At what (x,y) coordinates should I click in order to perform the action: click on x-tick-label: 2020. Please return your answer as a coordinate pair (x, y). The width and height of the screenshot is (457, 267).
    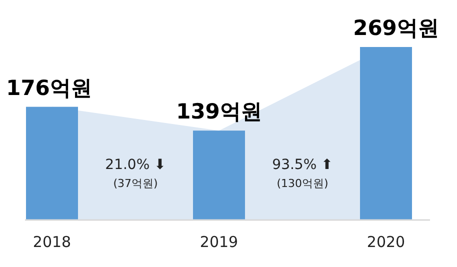
    Looking at the image, I should click on (386, 242).